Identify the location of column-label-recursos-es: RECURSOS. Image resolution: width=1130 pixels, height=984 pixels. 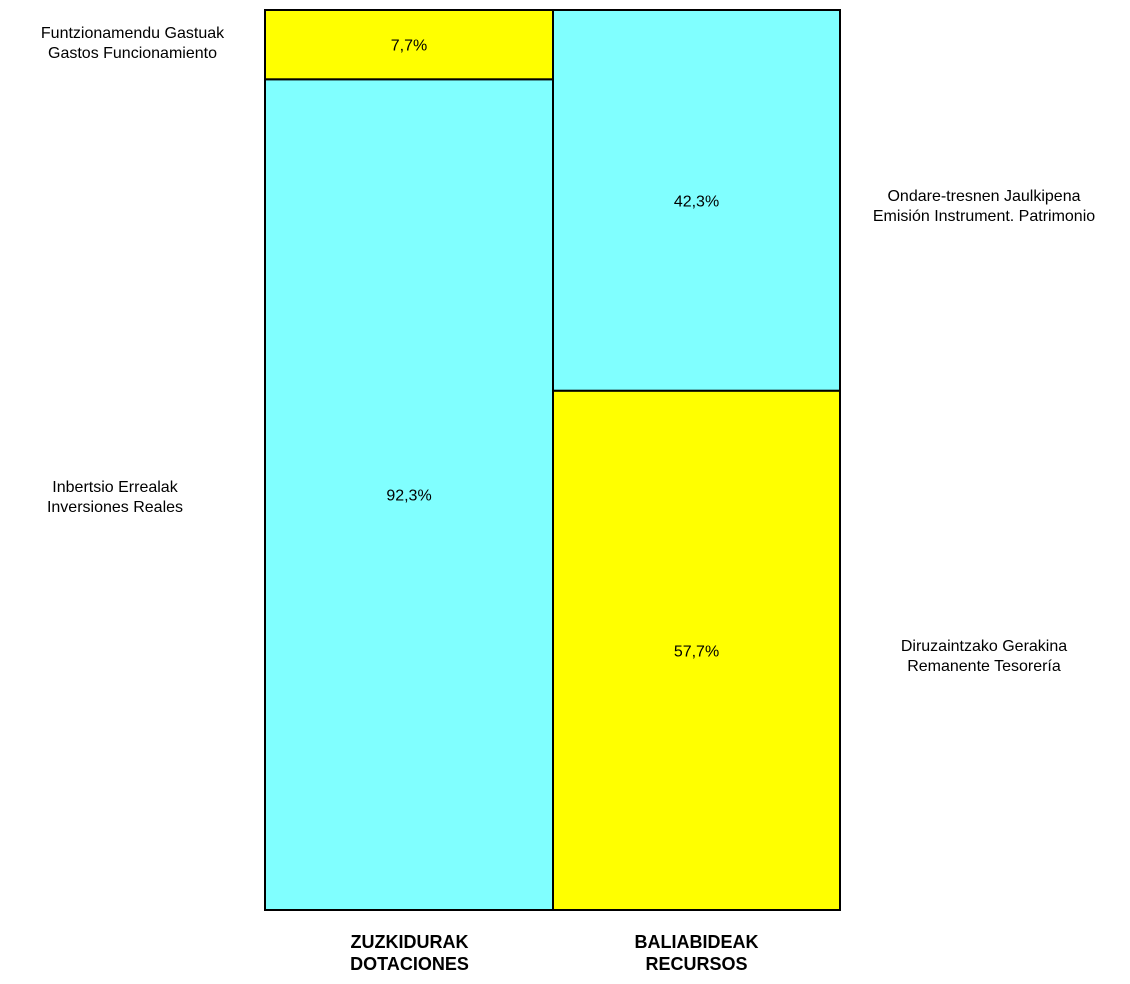
(696, 964).